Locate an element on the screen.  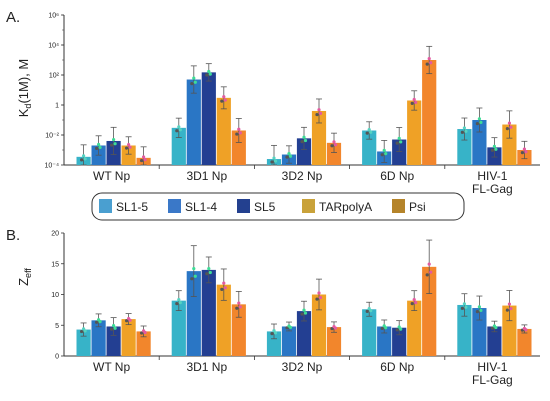
y-tick-label: 10² is located at coordinates (54, 76).